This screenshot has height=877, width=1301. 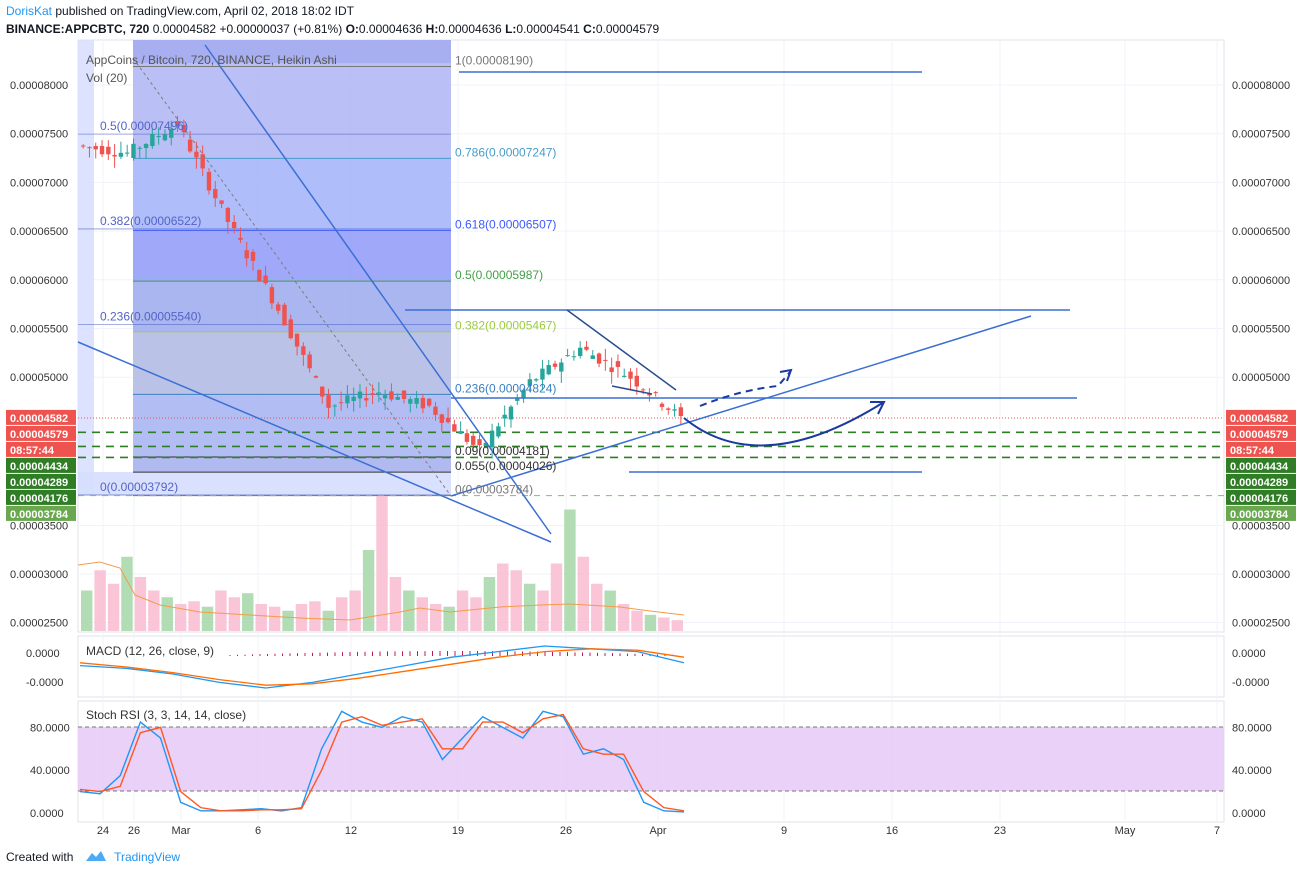 What do you see at coordinates (44, 683) in the screenshot?
I see `macd-tick-label: -0.0000` at bounding box center [44, 683].